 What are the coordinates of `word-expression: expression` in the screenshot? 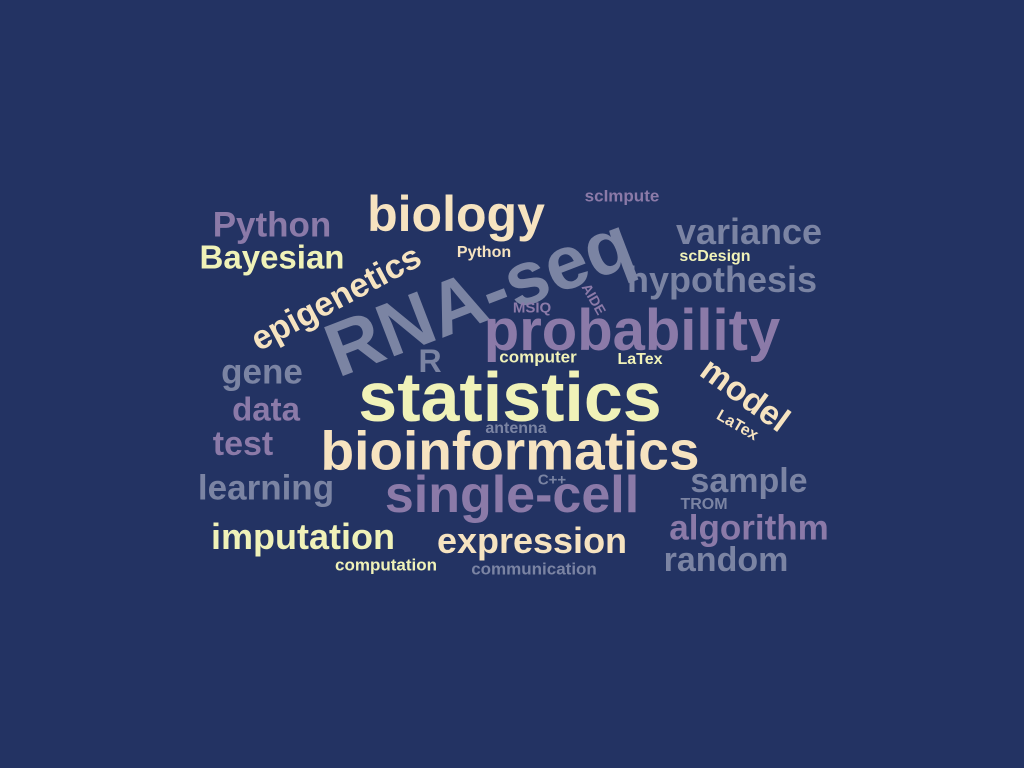 It's located at (532, 540).